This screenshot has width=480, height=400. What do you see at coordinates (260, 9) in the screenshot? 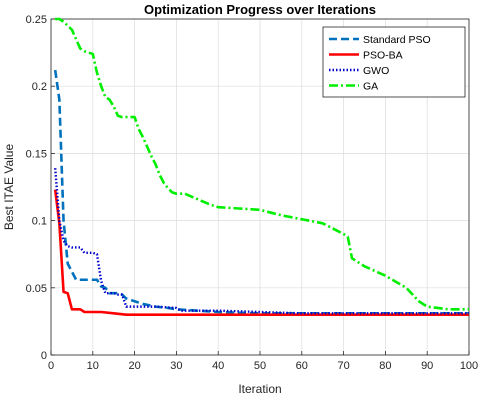
I see `chart-title: Optimization Progress over Iterations` at bounding box center [260, 9].